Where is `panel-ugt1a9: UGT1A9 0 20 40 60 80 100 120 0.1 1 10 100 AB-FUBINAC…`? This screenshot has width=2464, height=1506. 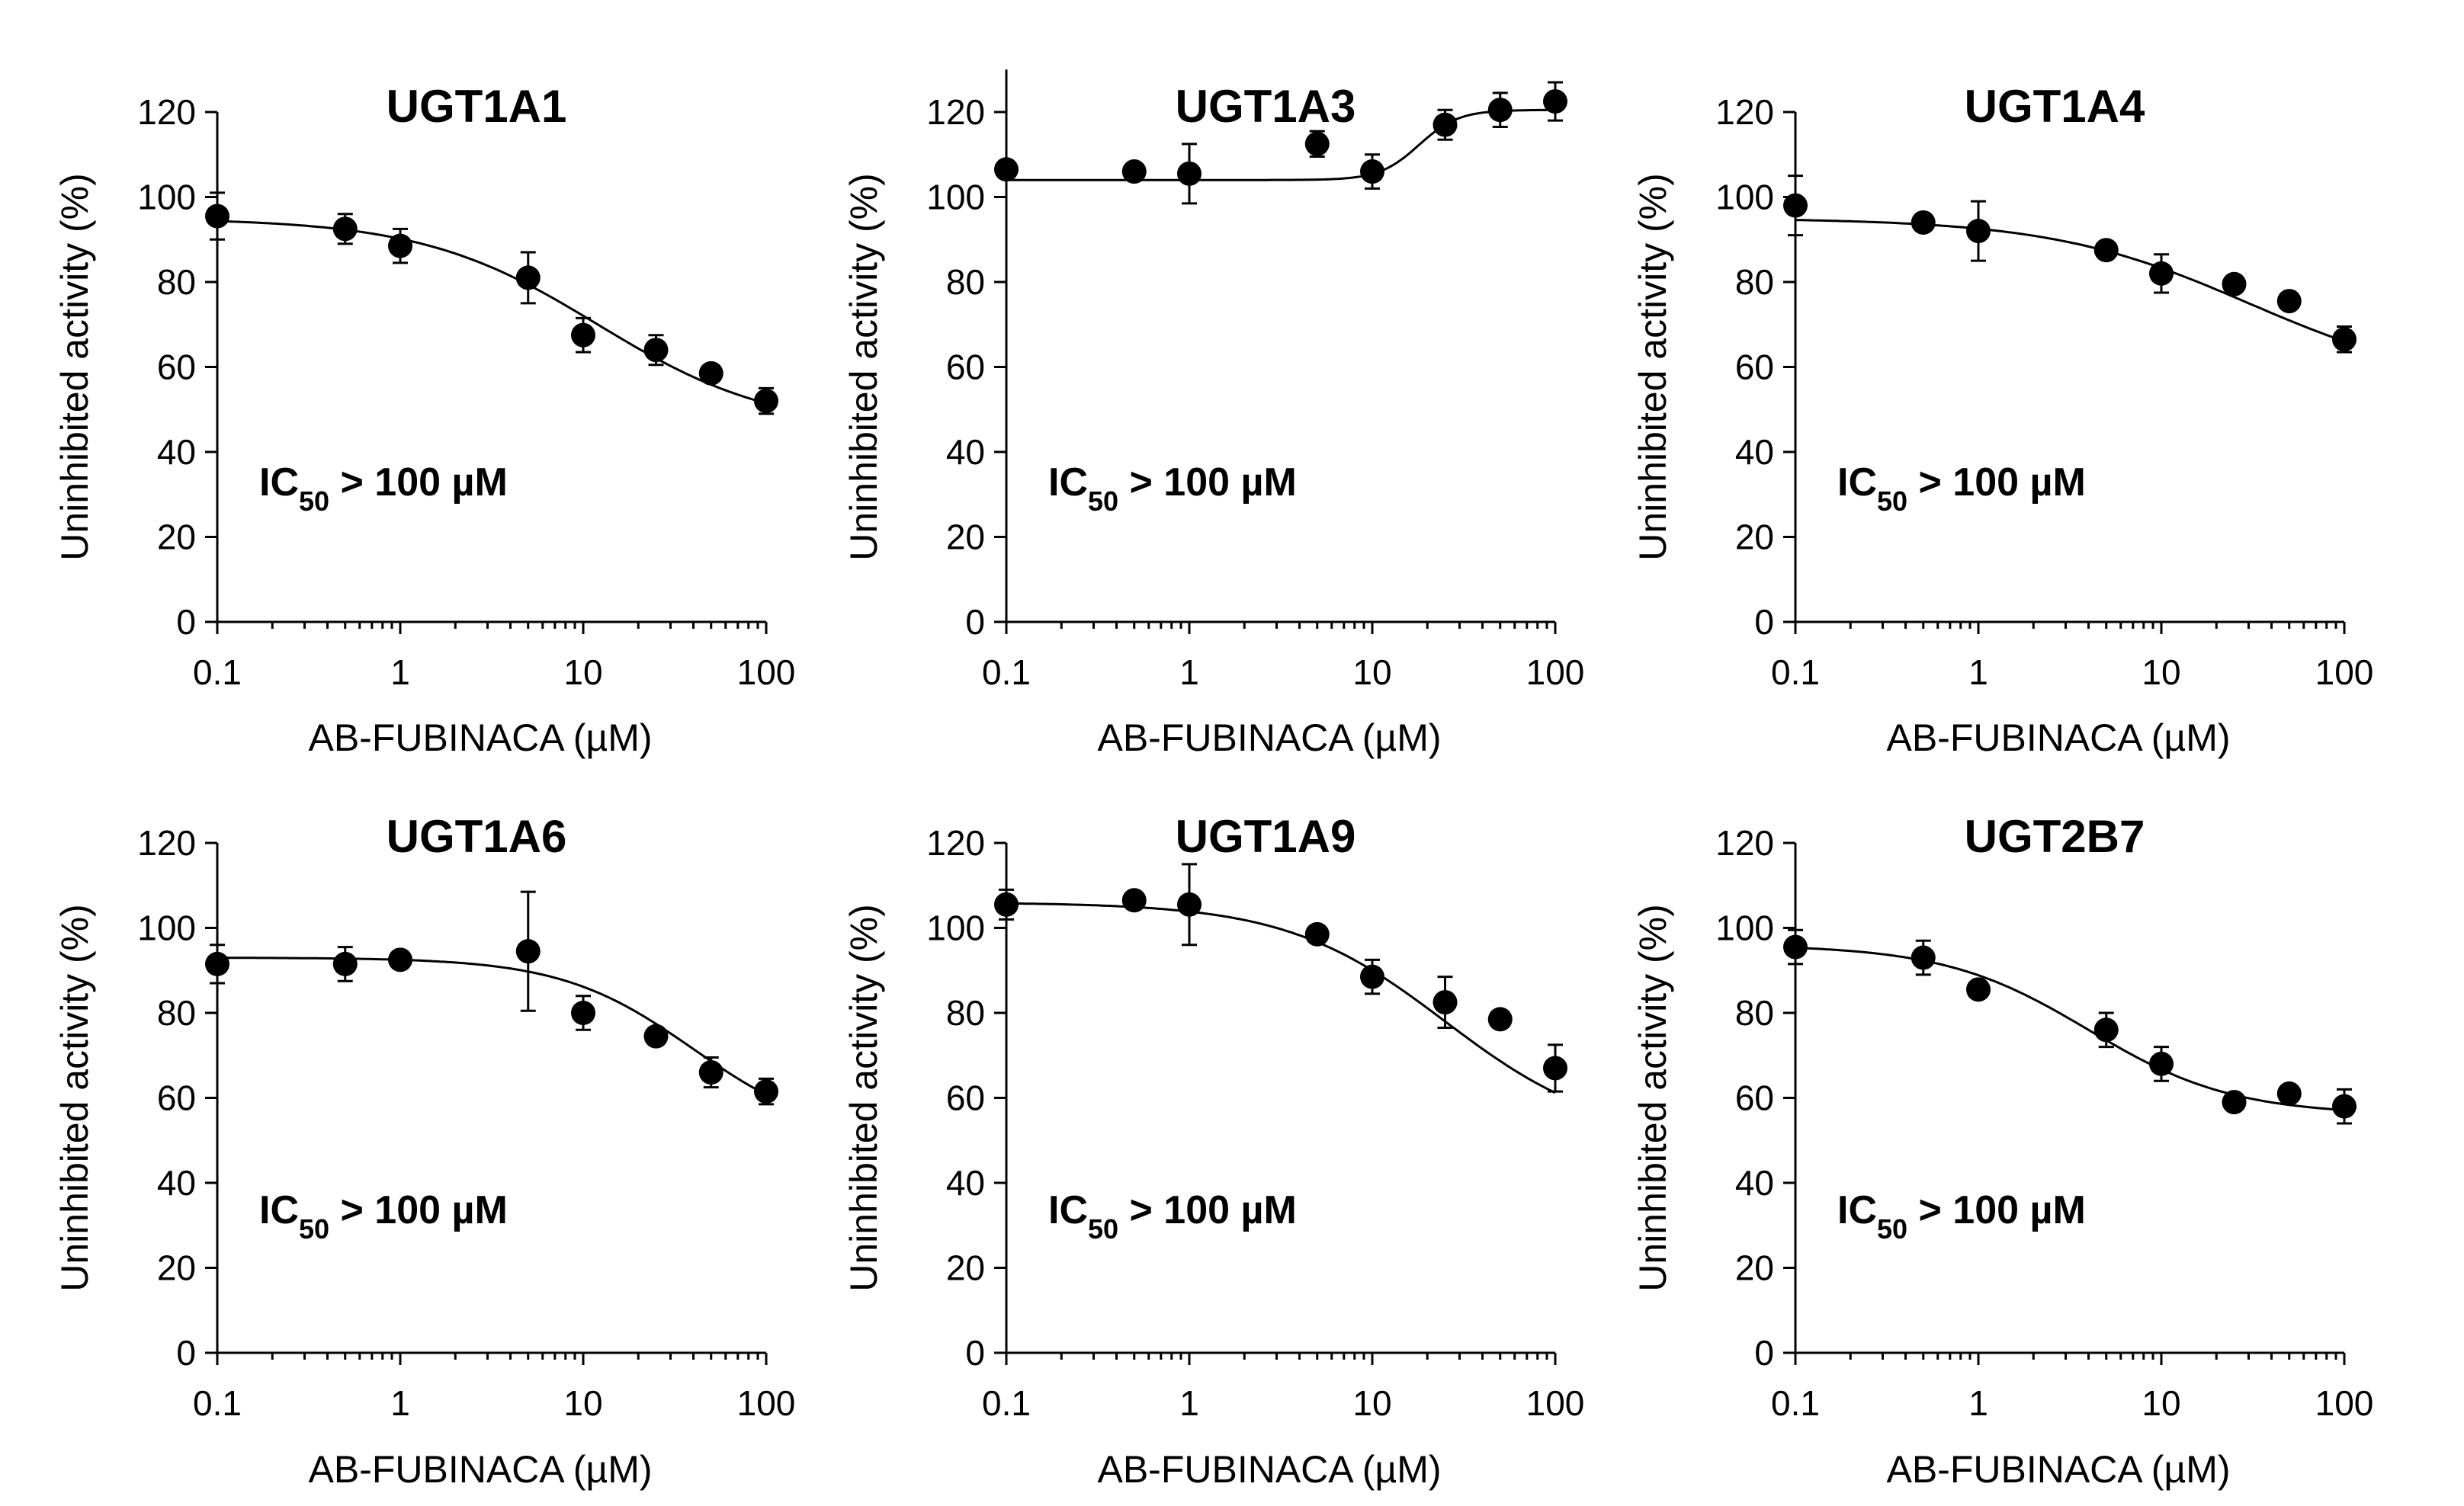
panel-ugt1a9: UGT1A9 0 20 40 60 80 100 120 0.1 1 10 100 AB-FUBINAC… is located at coordinates (1213, 1151).